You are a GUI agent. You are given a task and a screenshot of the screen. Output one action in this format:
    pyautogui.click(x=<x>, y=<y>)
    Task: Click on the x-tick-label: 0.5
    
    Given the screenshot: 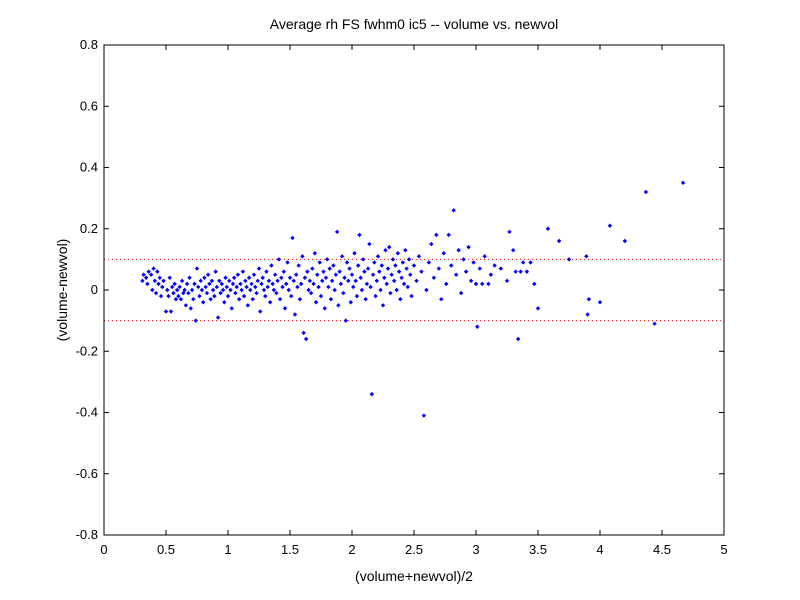 What is the action you would take?
    pyautogui.click(x=166, y=549)
    